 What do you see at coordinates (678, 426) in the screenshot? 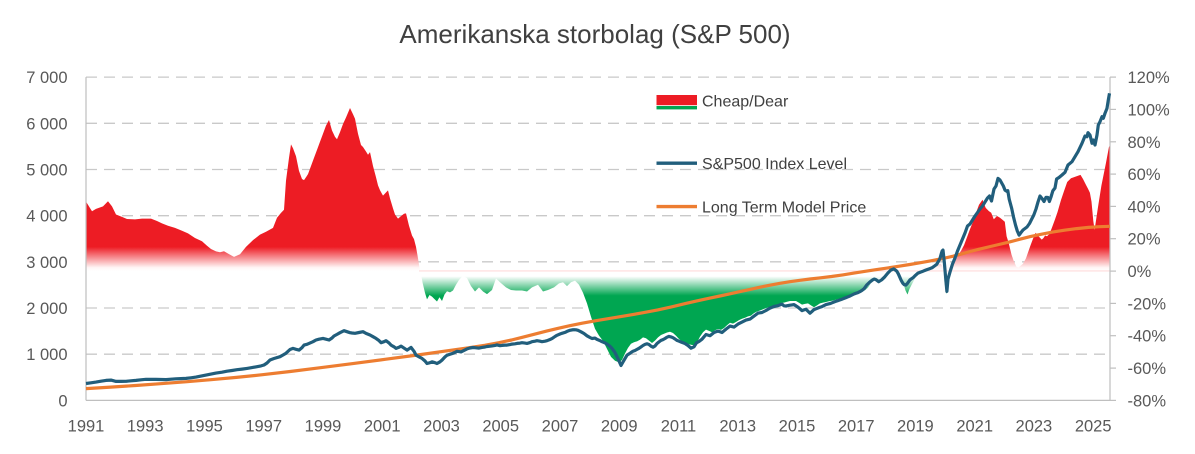
I see `svg-text: 2011` at bounding box center [678, 426].